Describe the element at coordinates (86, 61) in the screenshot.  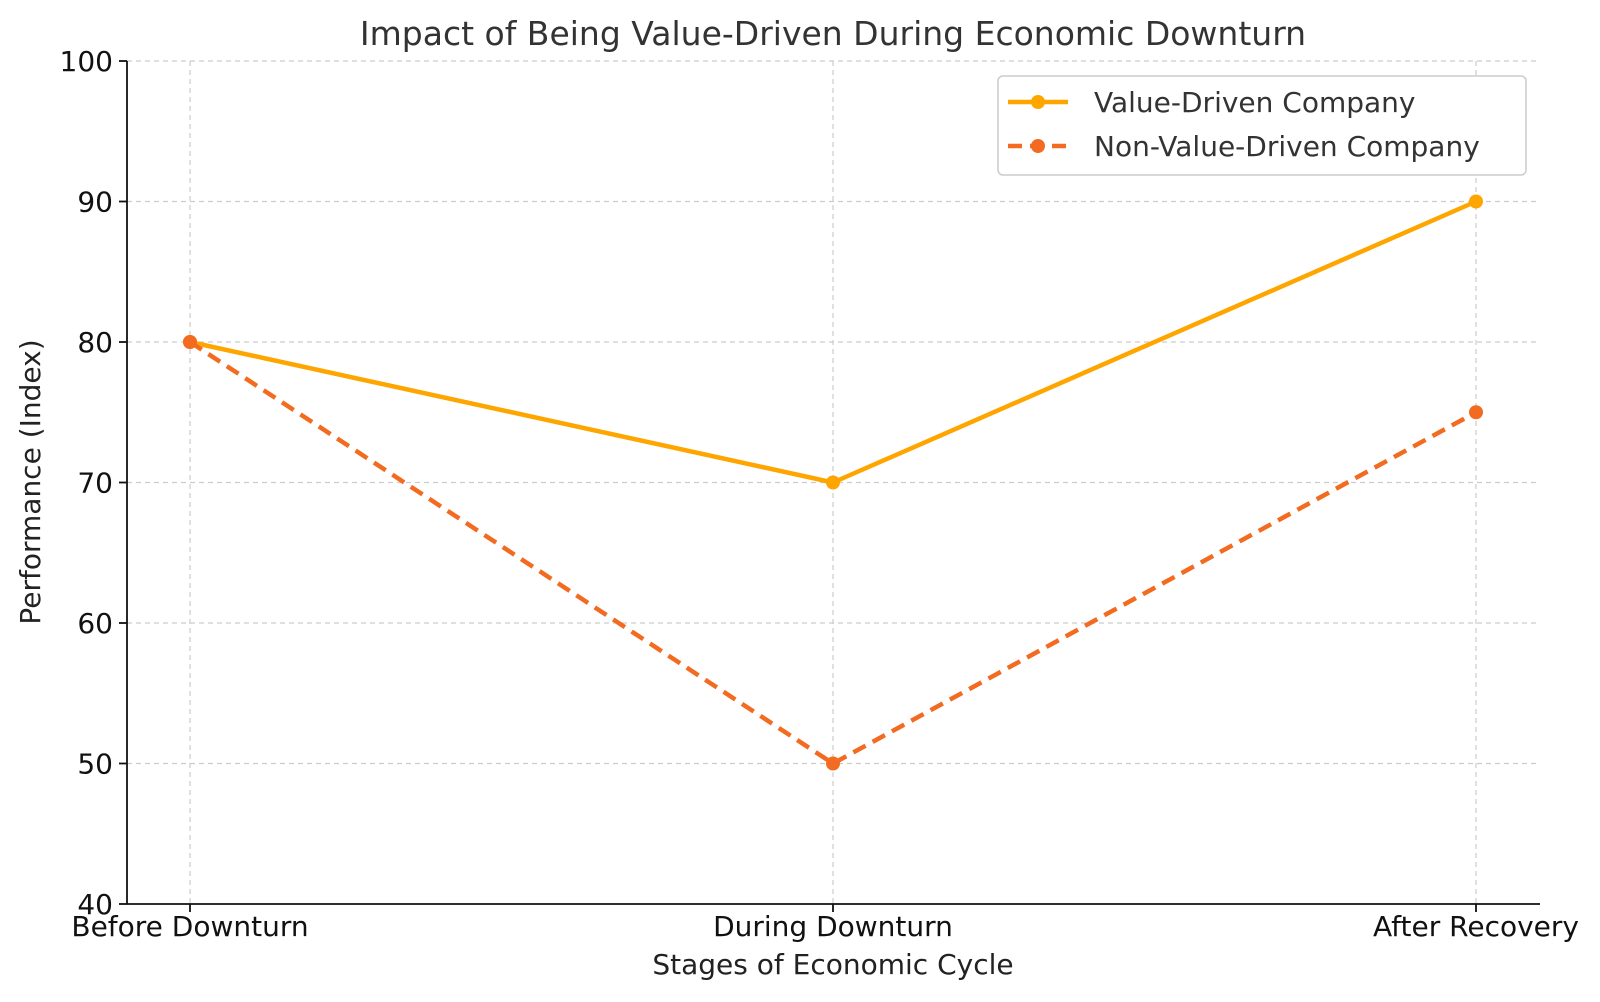
I see `y-tick-label: 100` at that location.